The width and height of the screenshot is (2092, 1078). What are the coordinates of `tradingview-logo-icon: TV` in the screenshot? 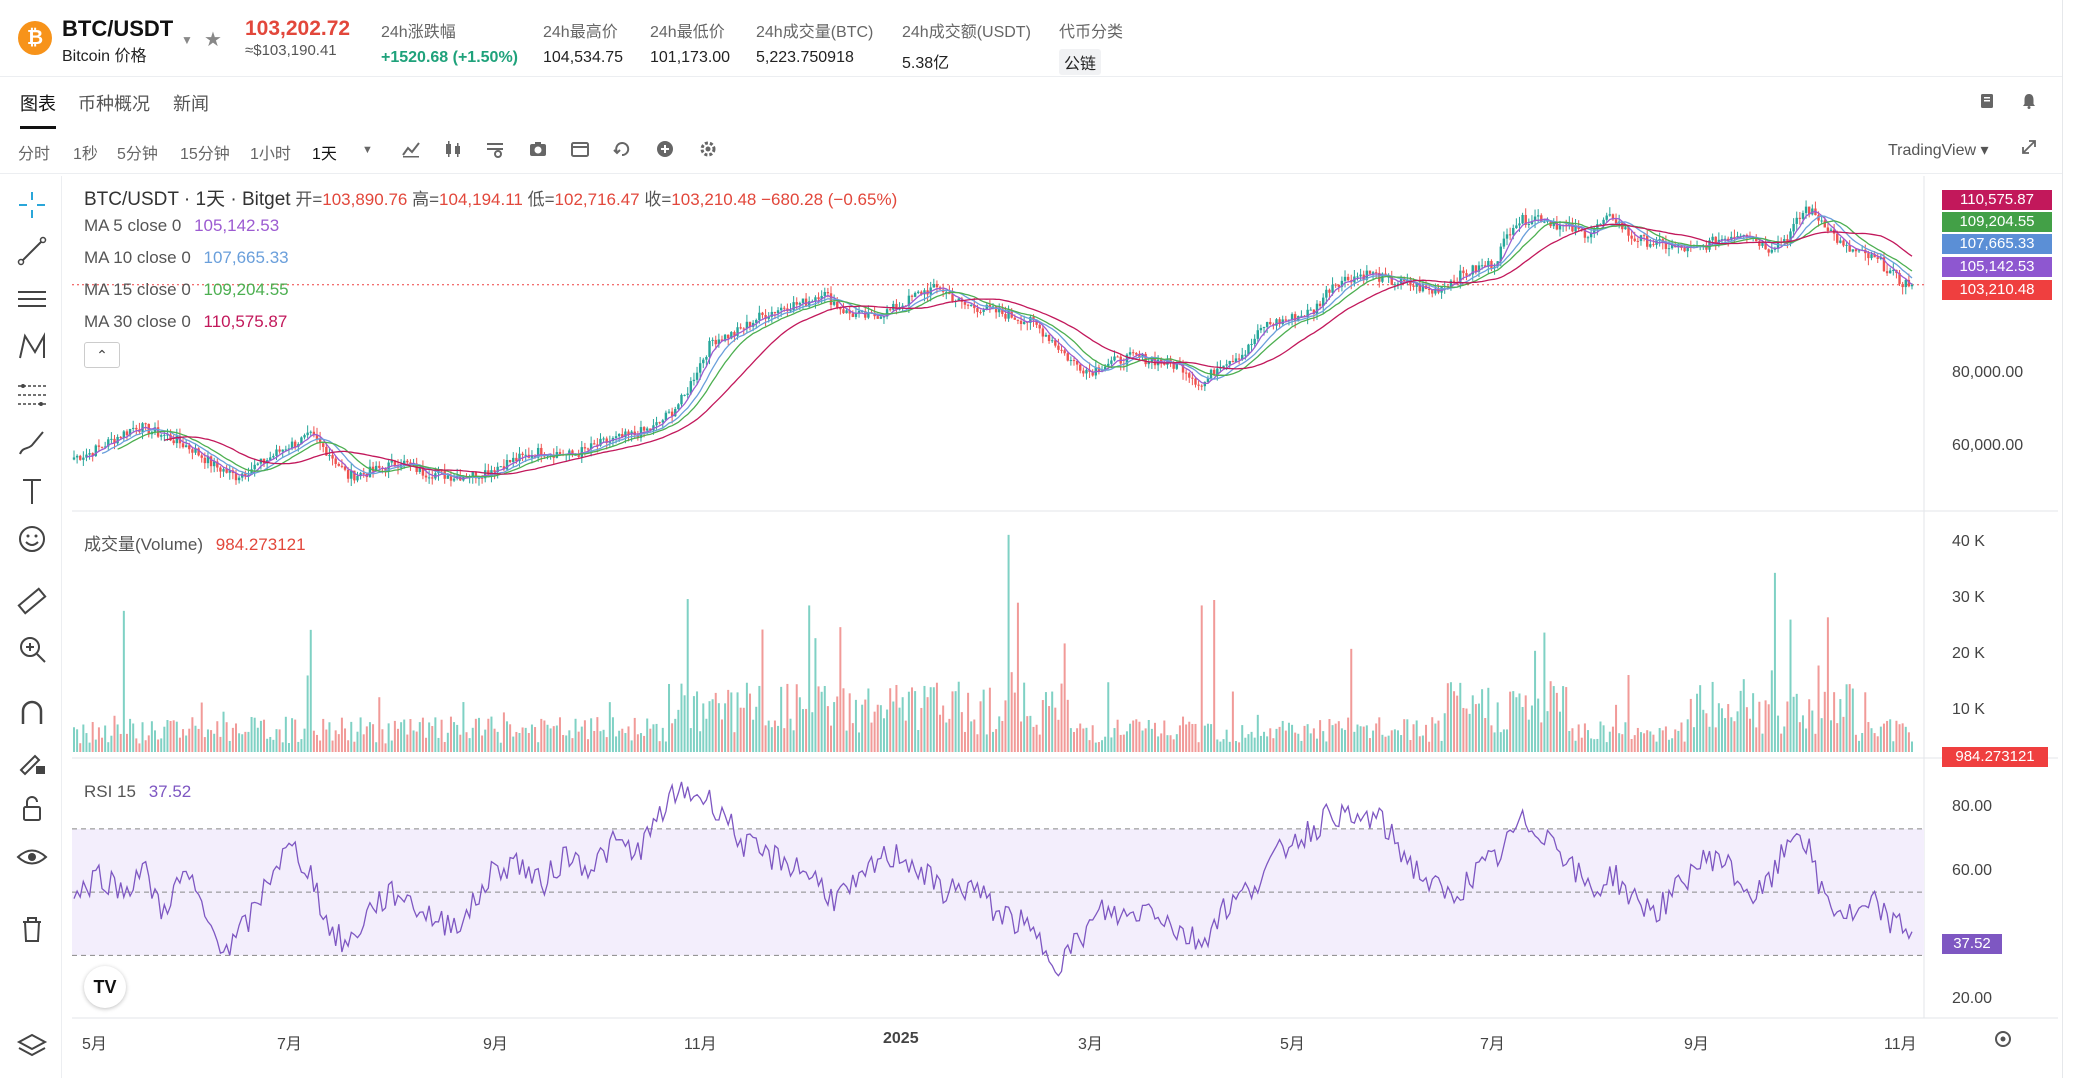 It's located at (105, 987).